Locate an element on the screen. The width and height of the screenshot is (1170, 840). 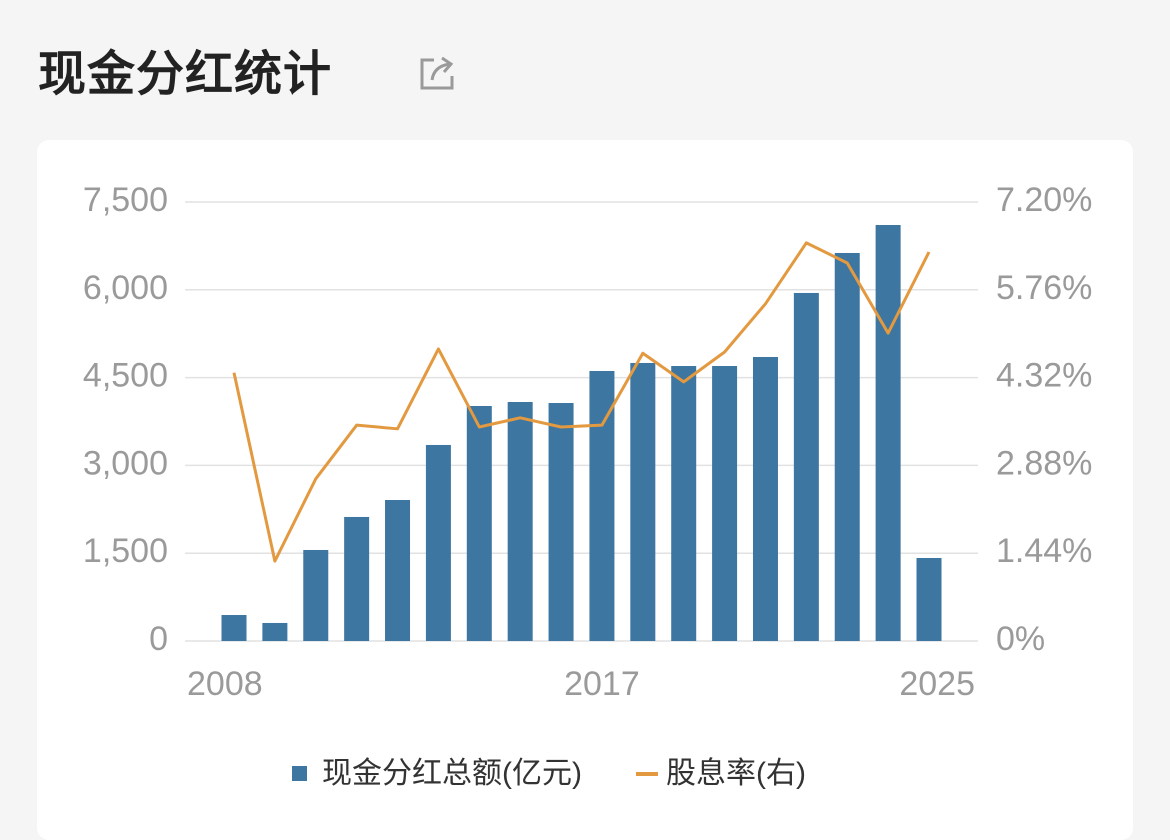
y-tick-label: 6,000 is located at coordinates (125, 288).